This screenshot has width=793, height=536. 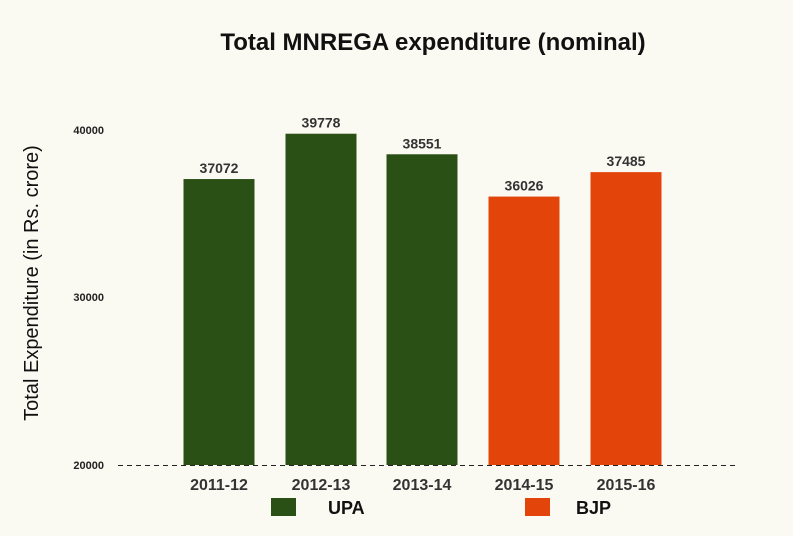 What do you see at coordinates (346, 508) in the screenshot?
I see `legend-label-upa: UPA` at bounding box center [346, 508].